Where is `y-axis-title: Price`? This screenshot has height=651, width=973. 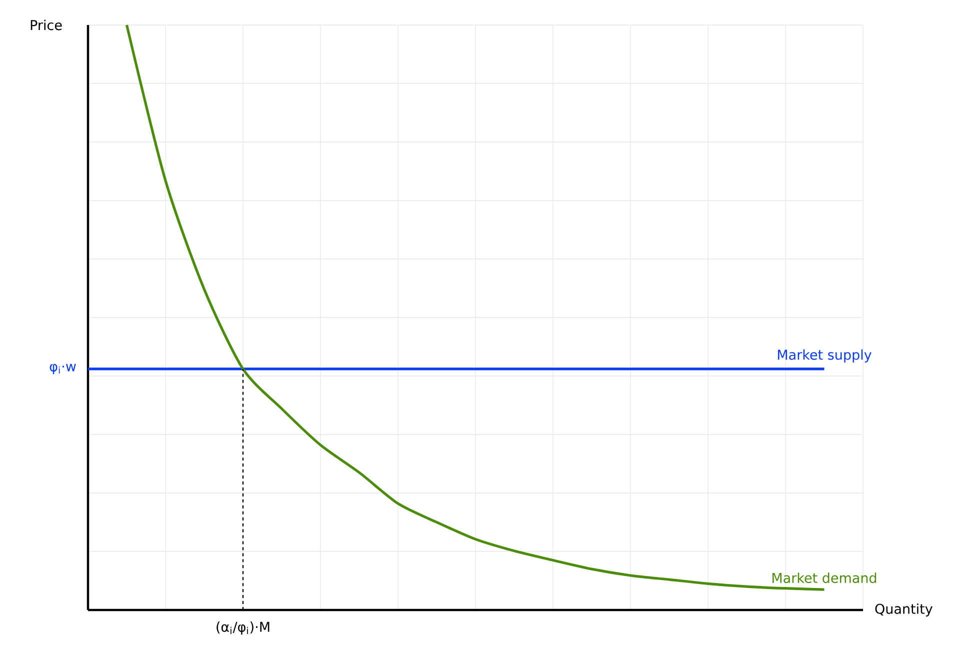 y-axis-title: Price is located at coordinates (46, 25).